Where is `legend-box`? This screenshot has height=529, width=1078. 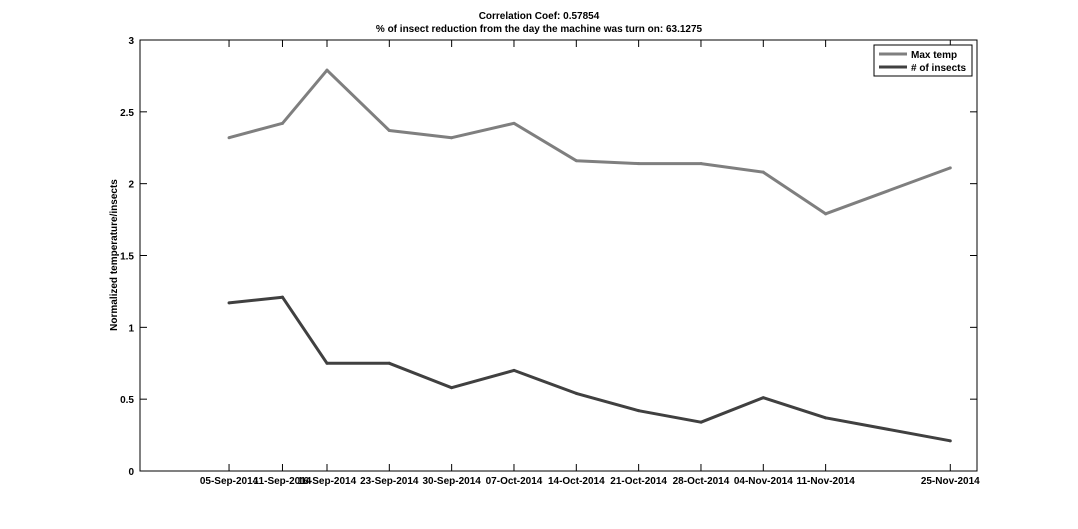 legend-box is located at coordinates (923, 60).